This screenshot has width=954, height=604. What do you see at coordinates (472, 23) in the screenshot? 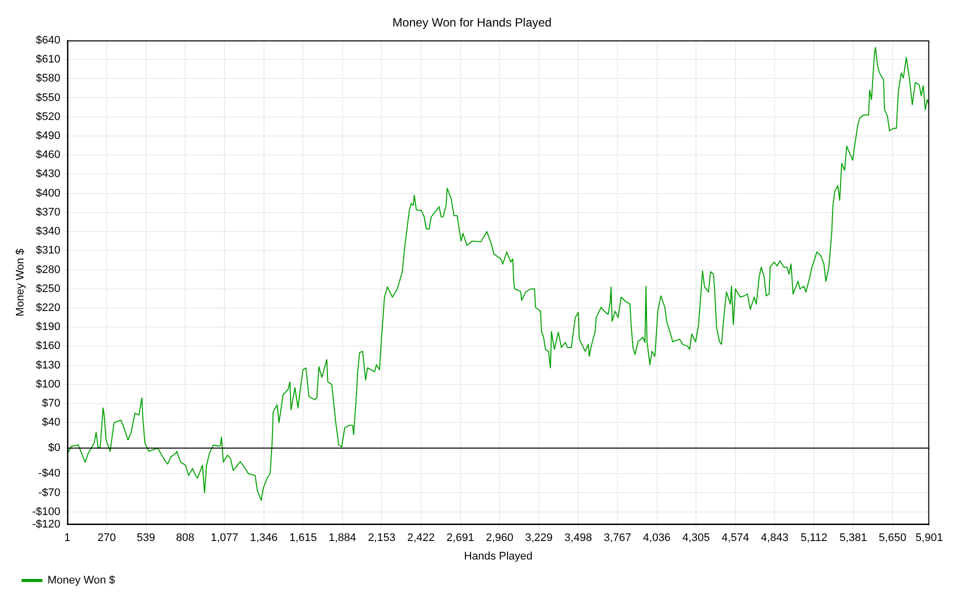
I see `chart-title: Money Won for Hands Played` at bounding box center [472, 23].